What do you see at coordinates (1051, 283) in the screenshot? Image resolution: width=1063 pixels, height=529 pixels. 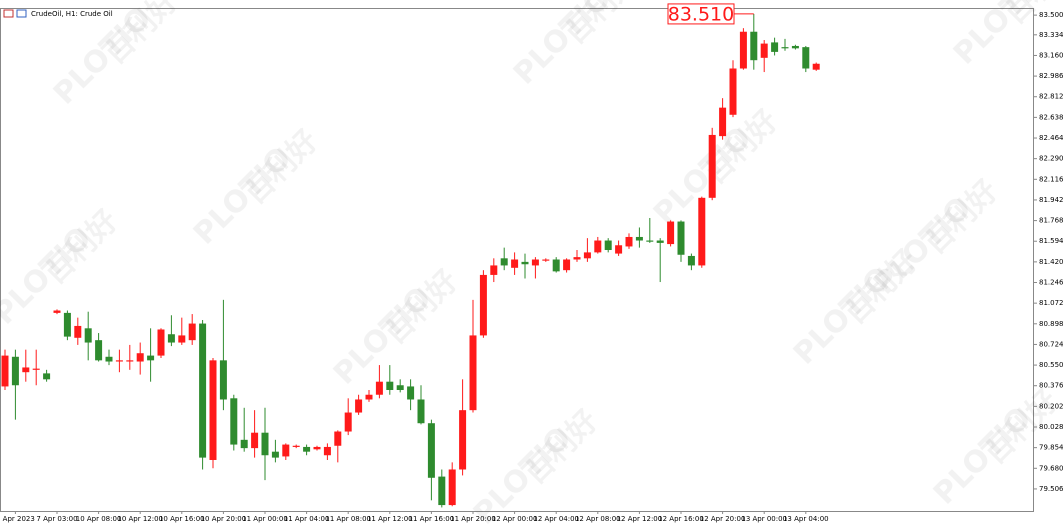 I see `y-tick-label: 81.246` at bounding box center [1051, 283].